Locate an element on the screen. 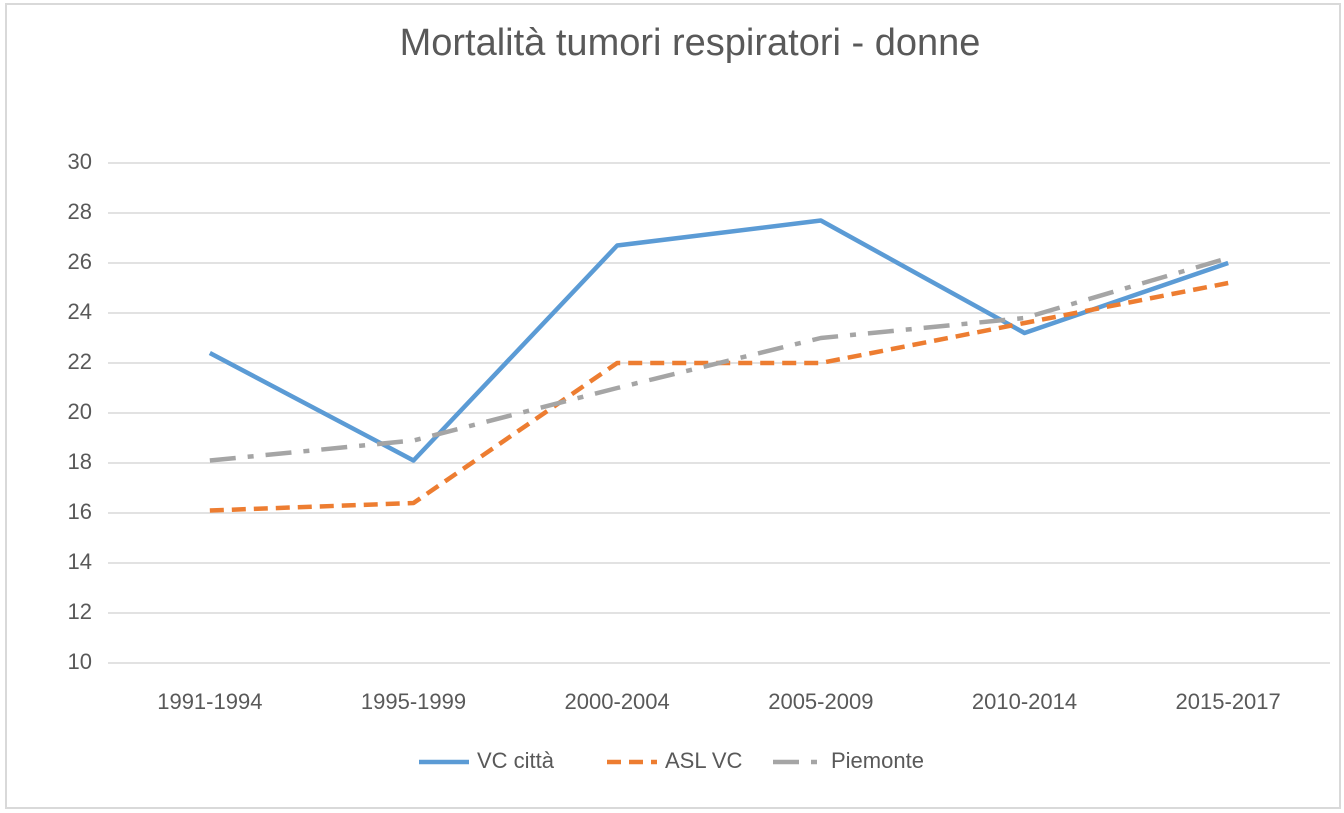 The image size is (1344, 813). chart-title: Mortalità tumori respiratori - donne is located at coordinates (690, 43).